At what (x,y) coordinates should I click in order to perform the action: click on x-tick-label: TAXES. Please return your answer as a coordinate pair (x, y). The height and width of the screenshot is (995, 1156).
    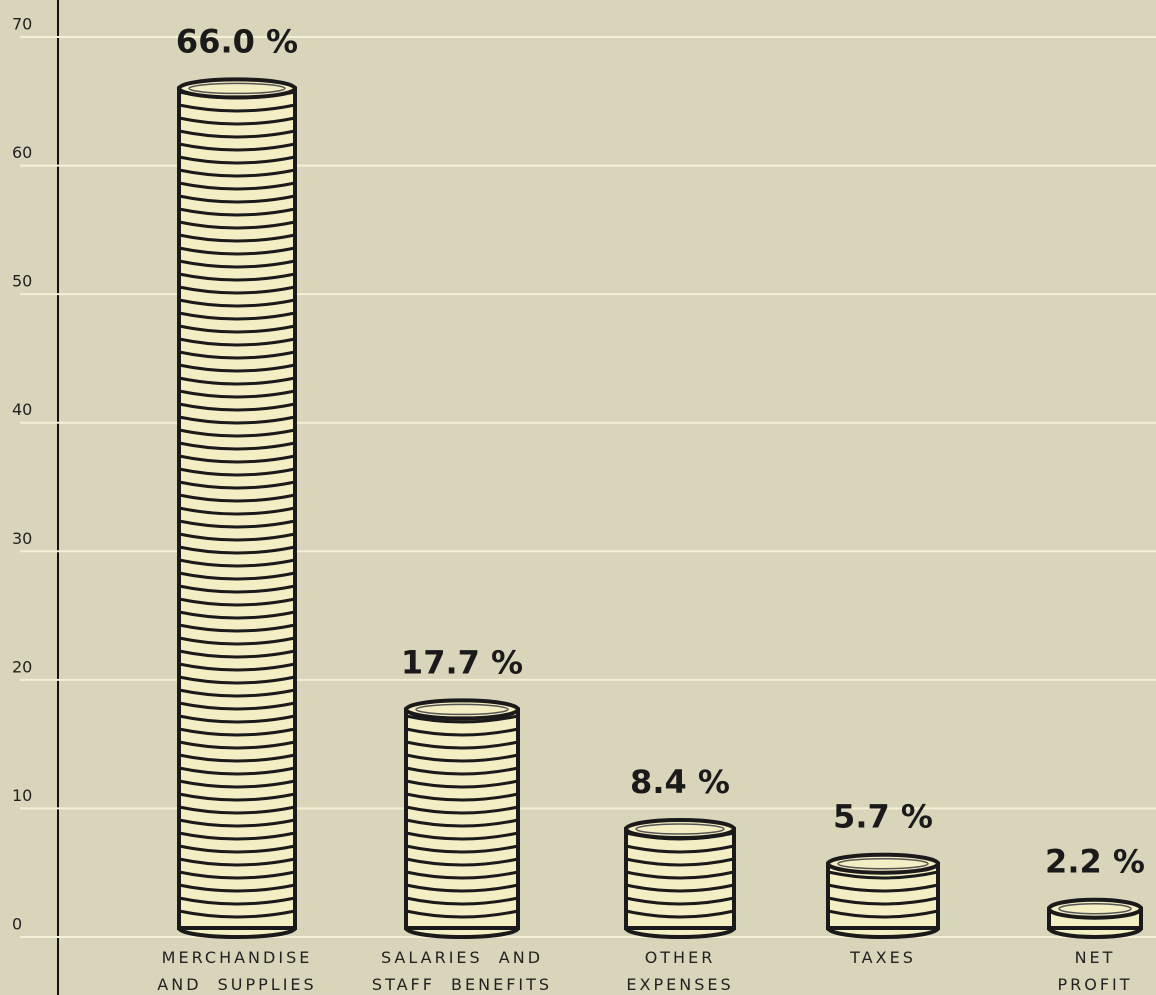
    Looking at the image, I should click on (883, 957).